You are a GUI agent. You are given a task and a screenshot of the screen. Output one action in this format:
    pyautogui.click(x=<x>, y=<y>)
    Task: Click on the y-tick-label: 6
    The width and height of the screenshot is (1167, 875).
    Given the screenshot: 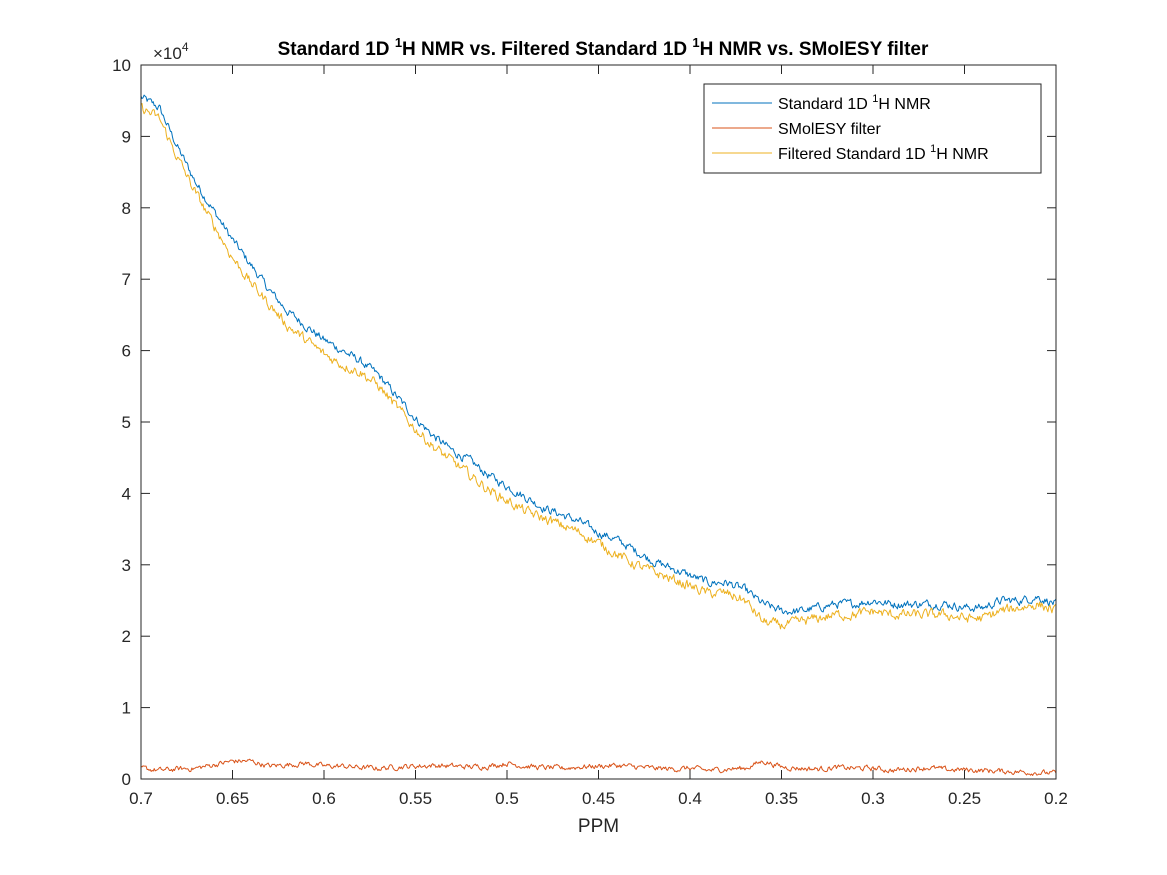 What is the action you would take?
    pyautogui.click(x=126, y=351)
    